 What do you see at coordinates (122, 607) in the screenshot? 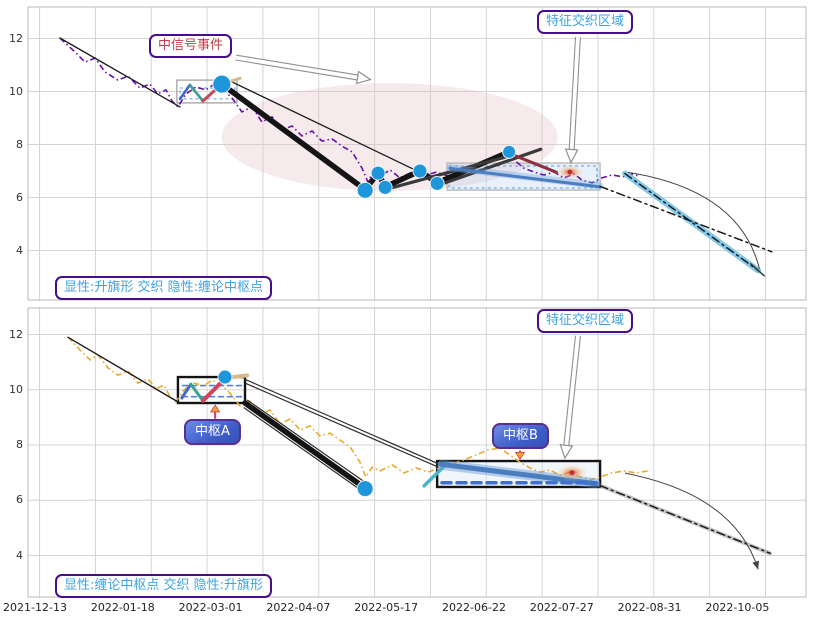
I see `x-tick-label: 2022-01-18` at bounding box center [122, 607].